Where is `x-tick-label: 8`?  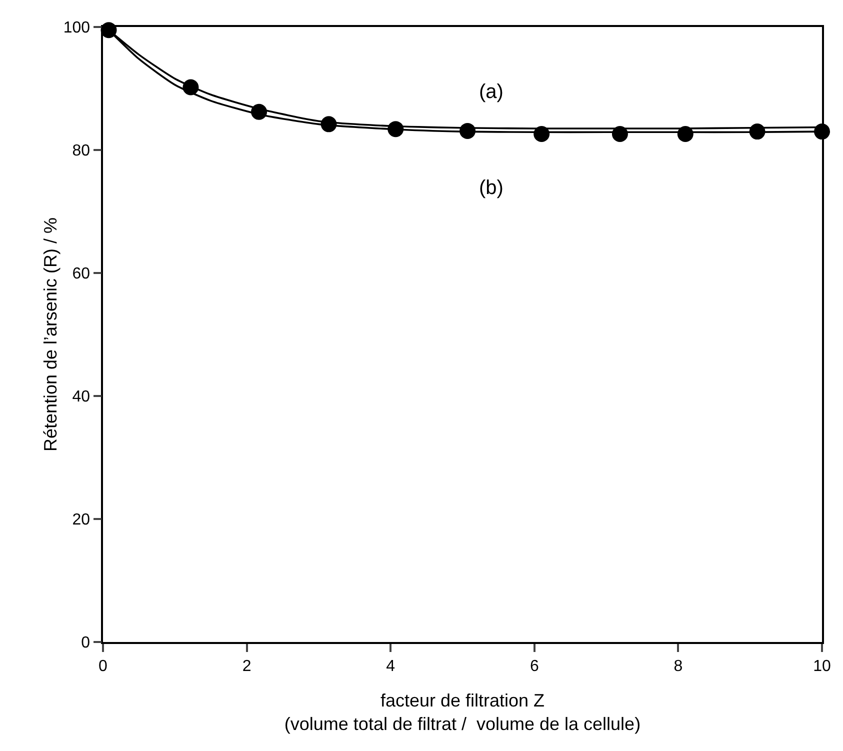 x-tick-label: 8 is located at coordinates (678, 666).